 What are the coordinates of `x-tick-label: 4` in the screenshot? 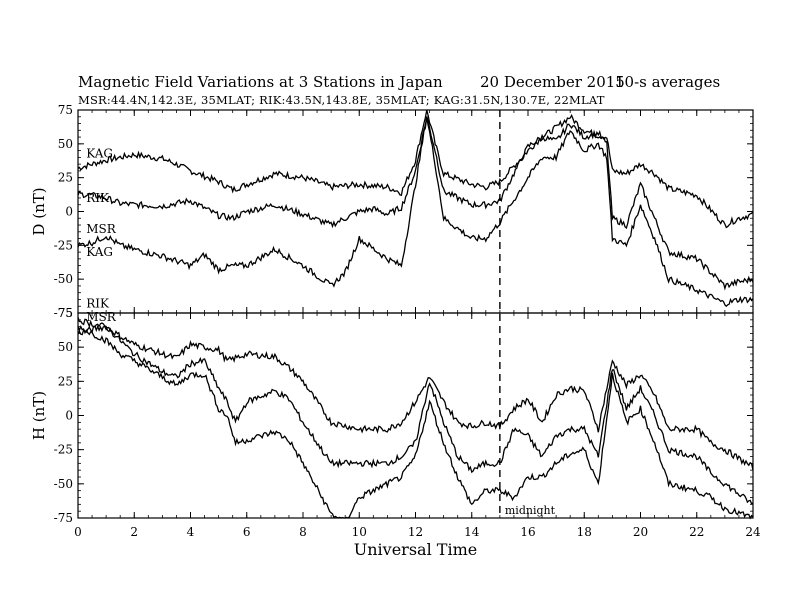 It's located at (191, 532).